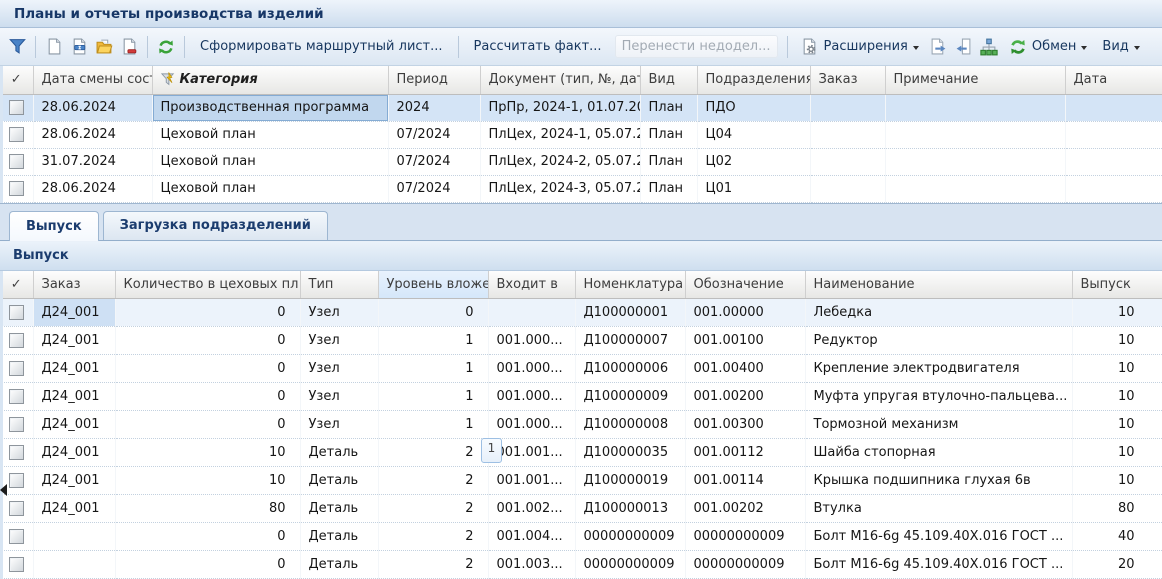  Describe the element at coordinates (668, 80) in the screenshot. I see `col-header-kind: Вид` at that location.